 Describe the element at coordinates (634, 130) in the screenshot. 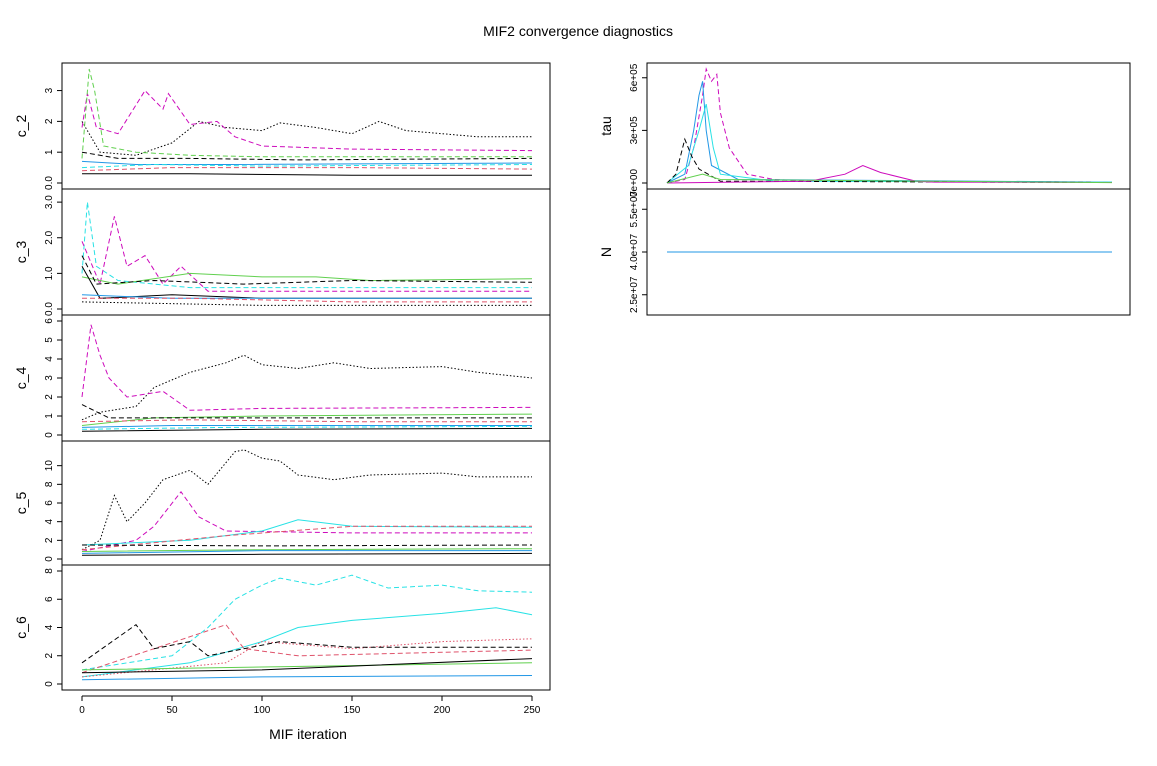

I see `y-tick-label: 3e+05` at that location.